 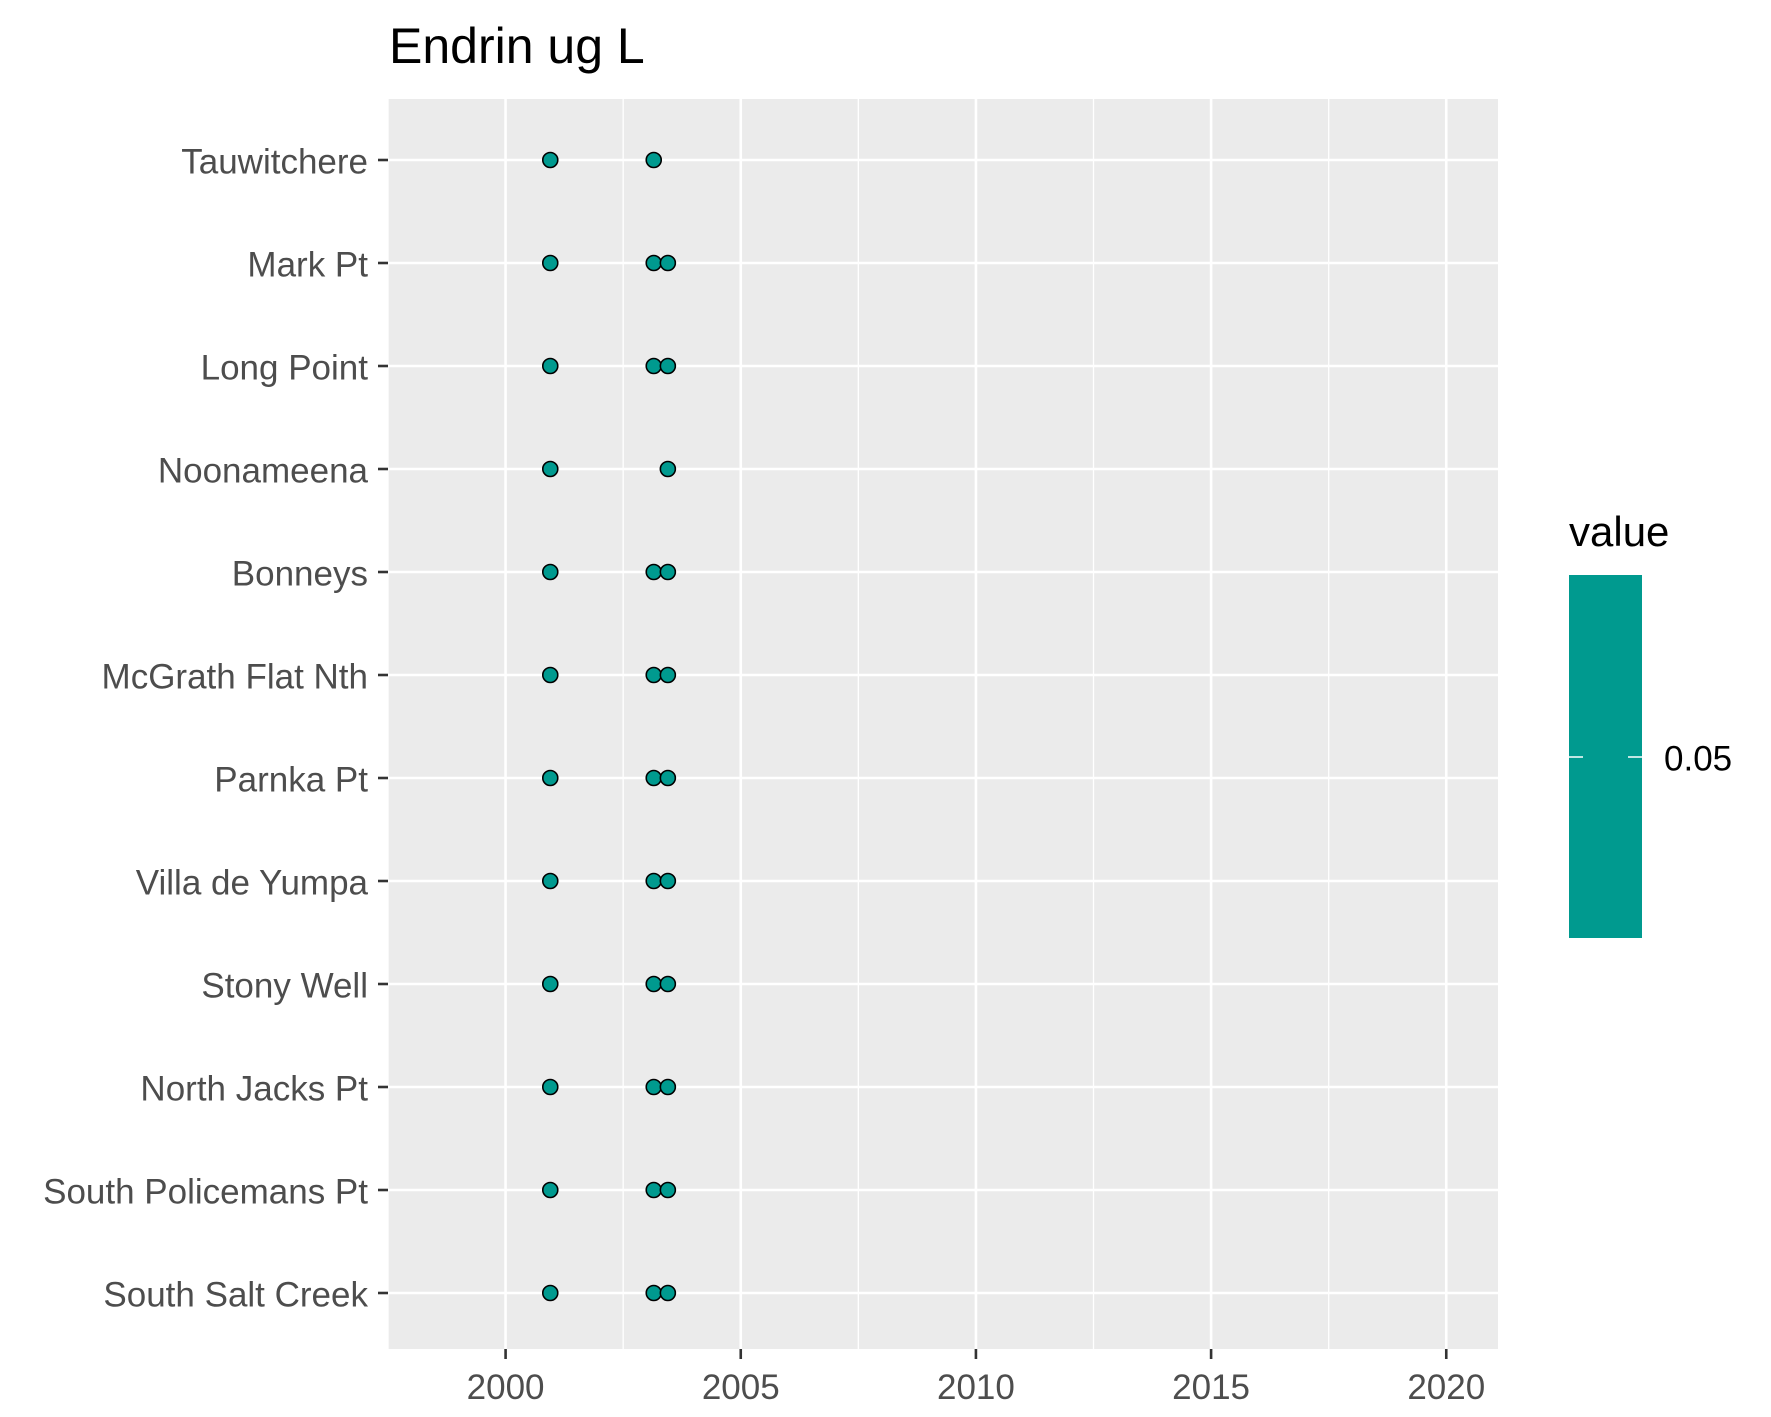 I want to click on chart-title: Endrin ug L, so click(x=517, y=46).